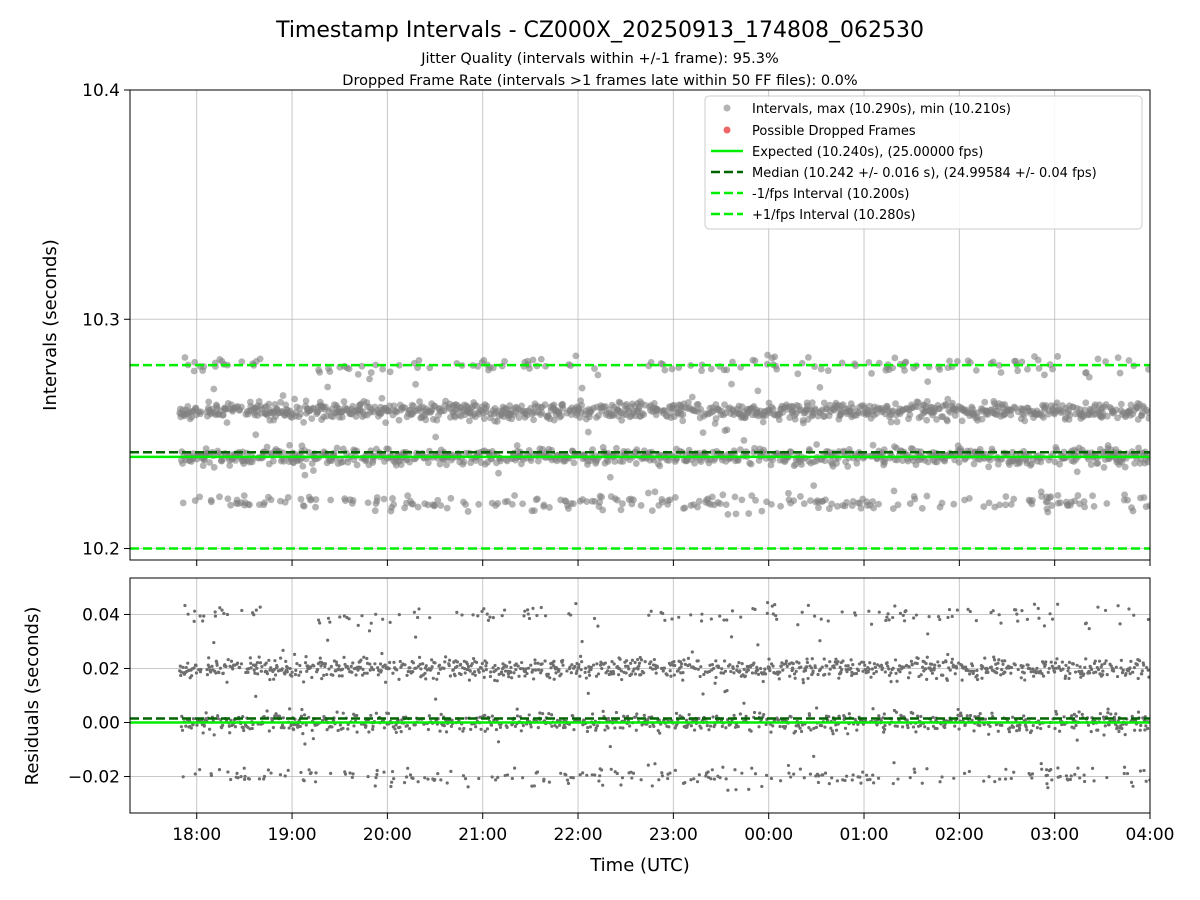 This screenshot has width=1200, height=900. Describe the element at coordinates (101, 724) in the screenshot. I see `residuals-y-tick-label: 0.00` at that location.